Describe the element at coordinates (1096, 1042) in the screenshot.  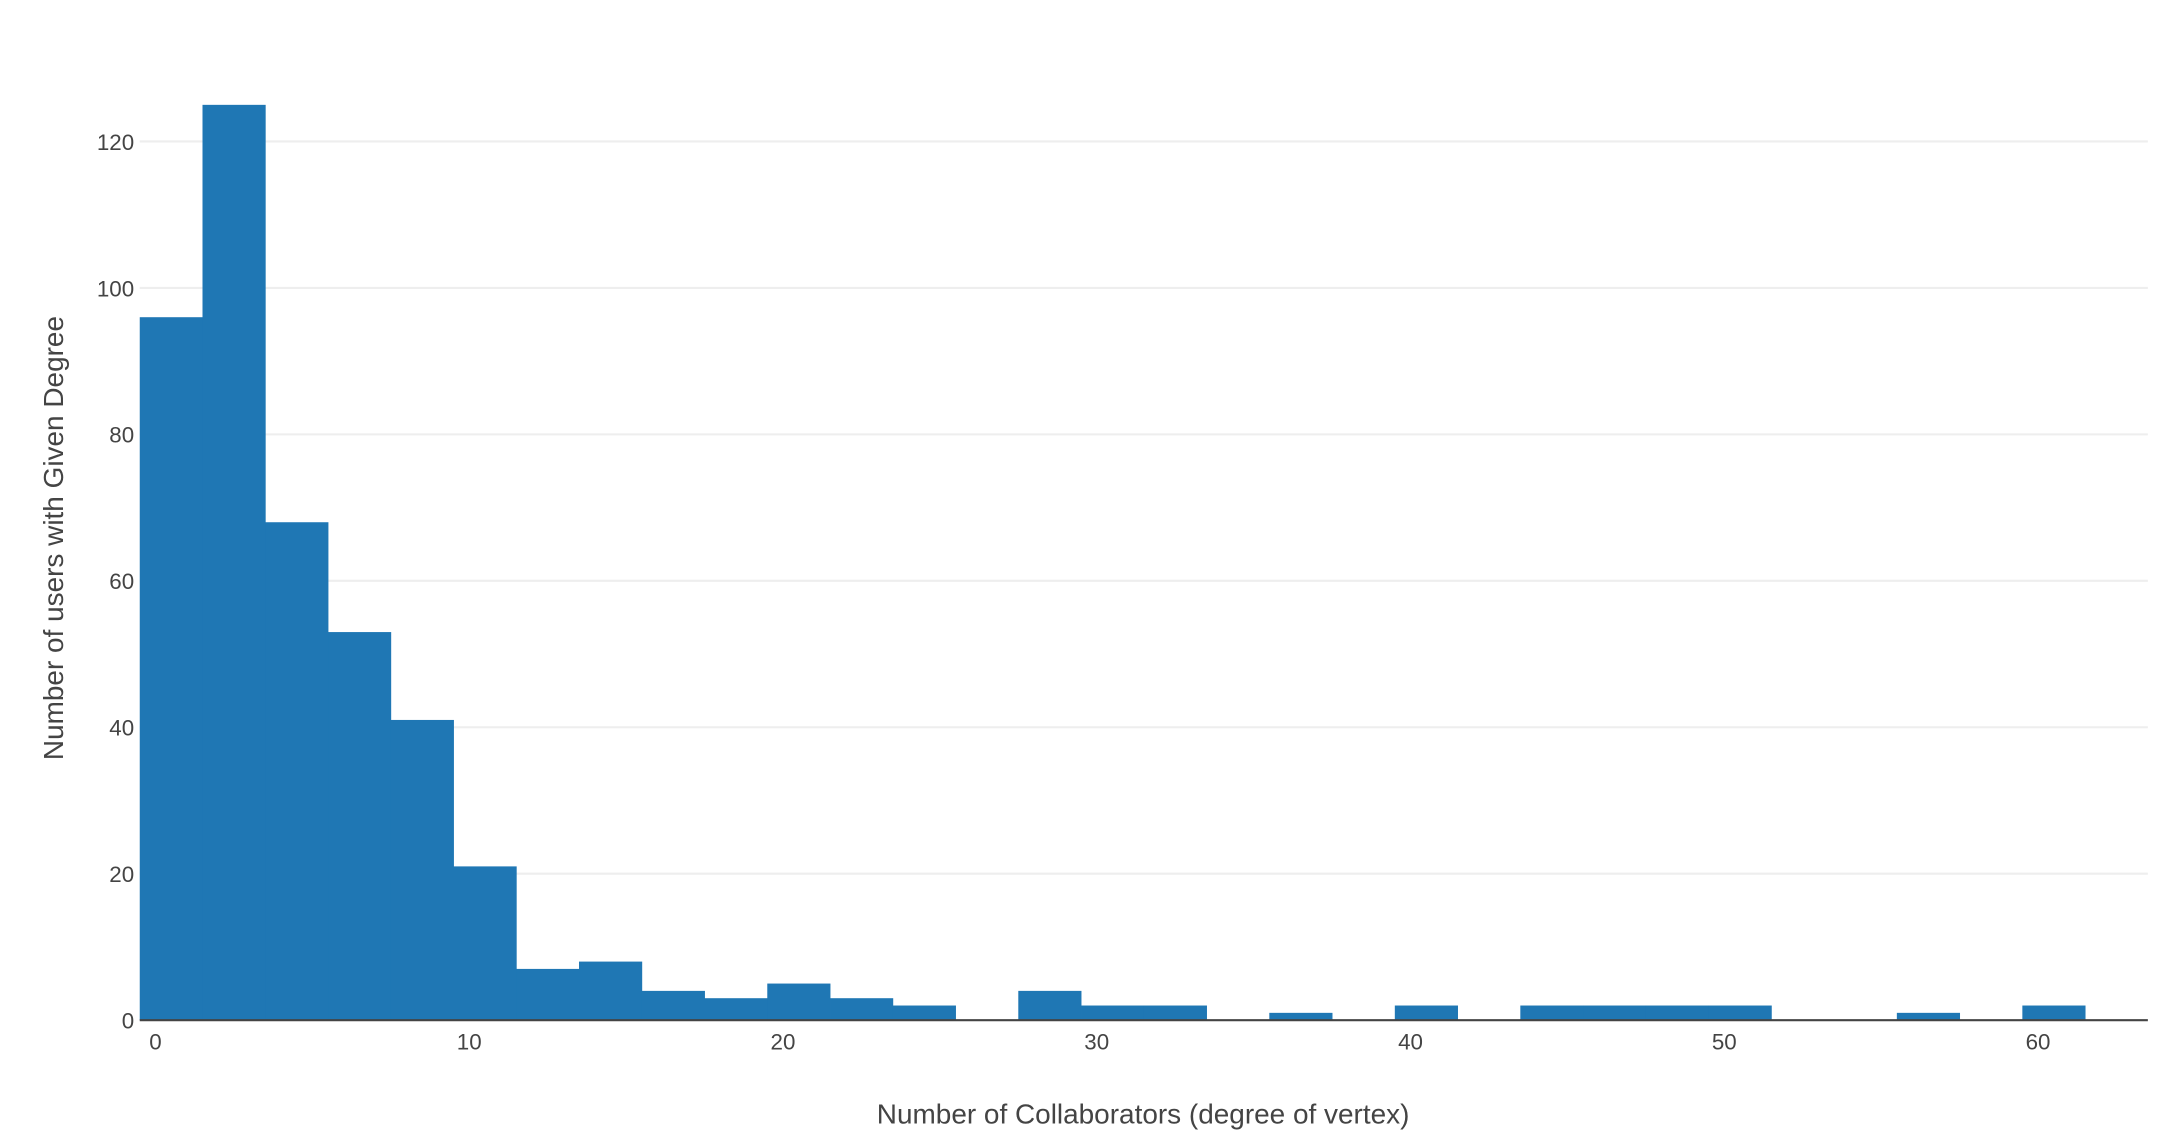
I see `x-tick-label: 30` at that location.